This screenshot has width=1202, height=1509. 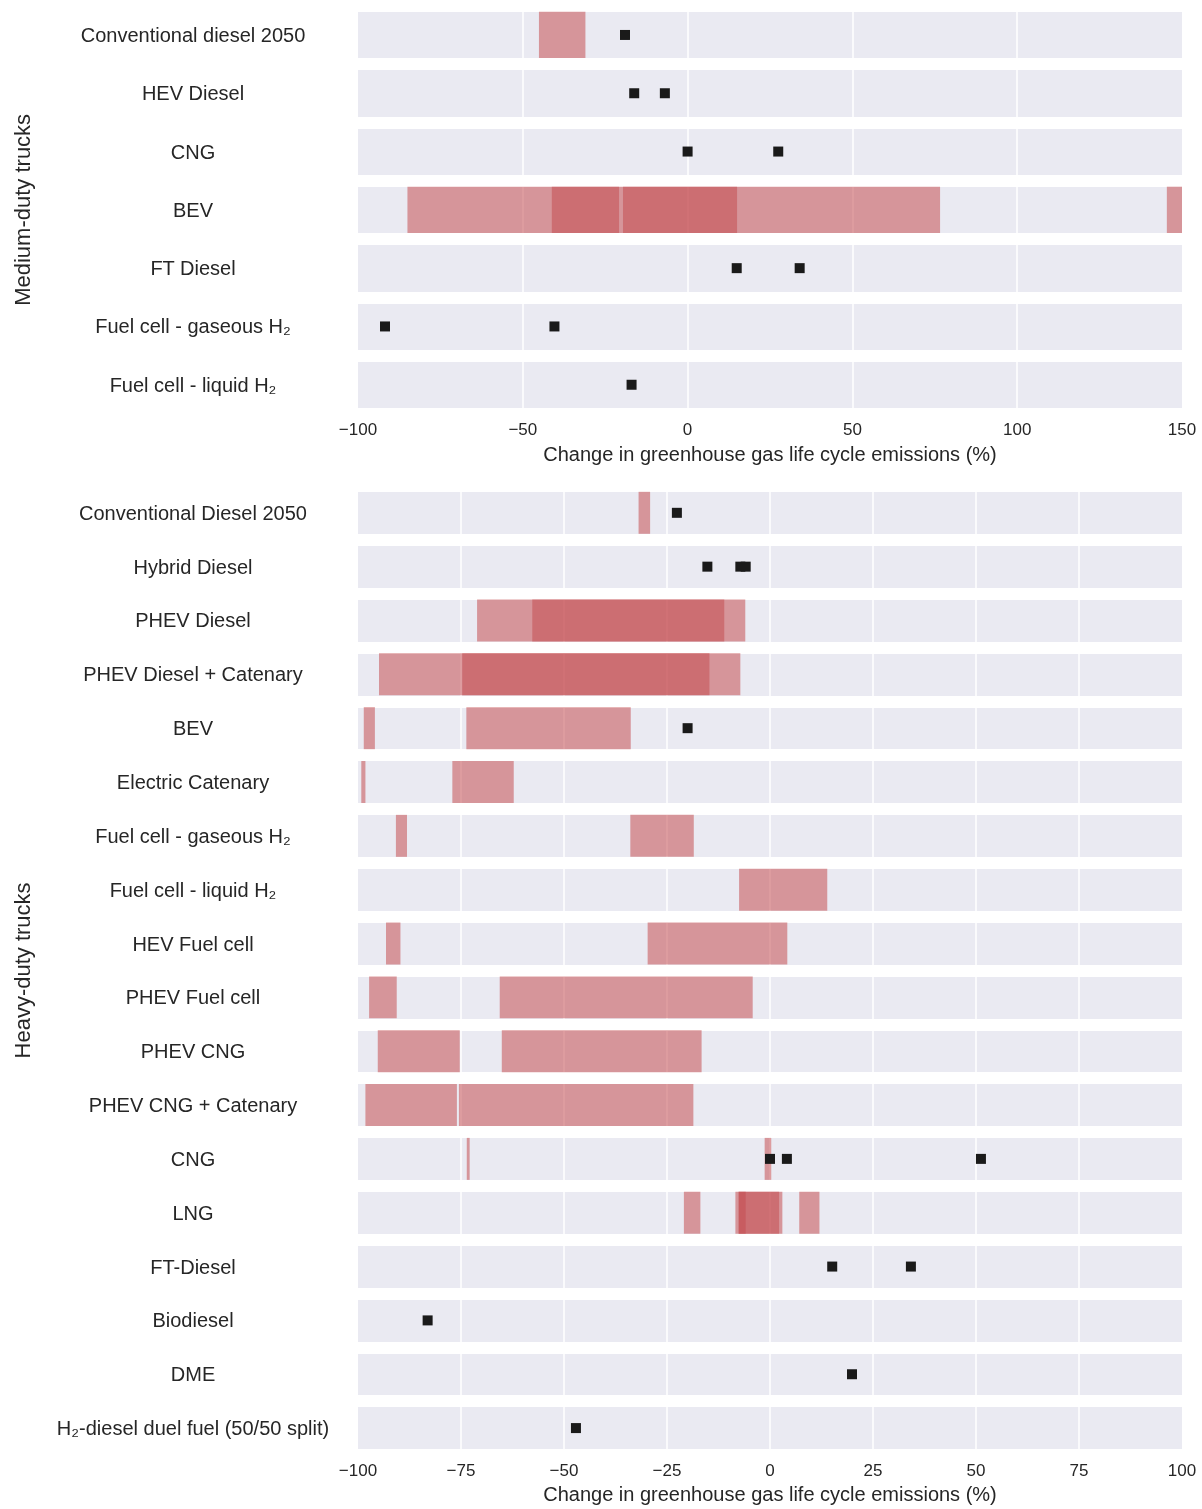 I want to click on y-tick-label: PHEV CNG + Catenary, so click(x=193, y=1105).